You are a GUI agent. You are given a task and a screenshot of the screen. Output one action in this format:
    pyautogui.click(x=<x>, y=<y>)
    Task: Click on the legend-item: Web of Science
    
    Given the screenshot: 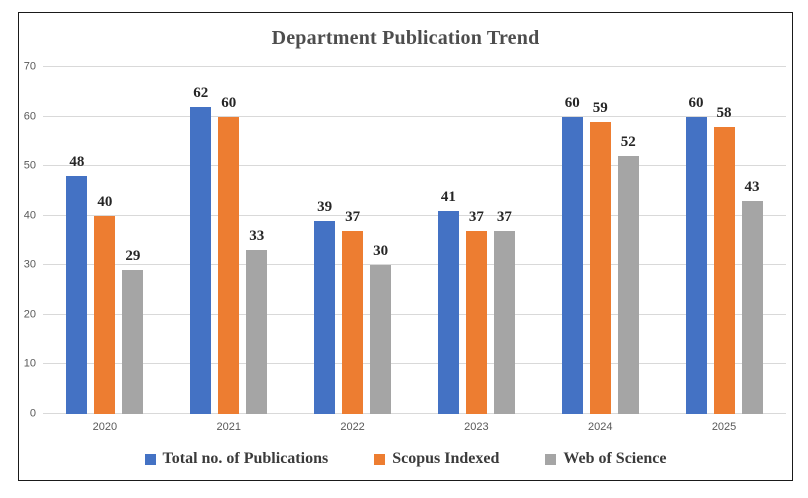 What is the action you would take?
    pyautogui.click(x=605, y=459)
    